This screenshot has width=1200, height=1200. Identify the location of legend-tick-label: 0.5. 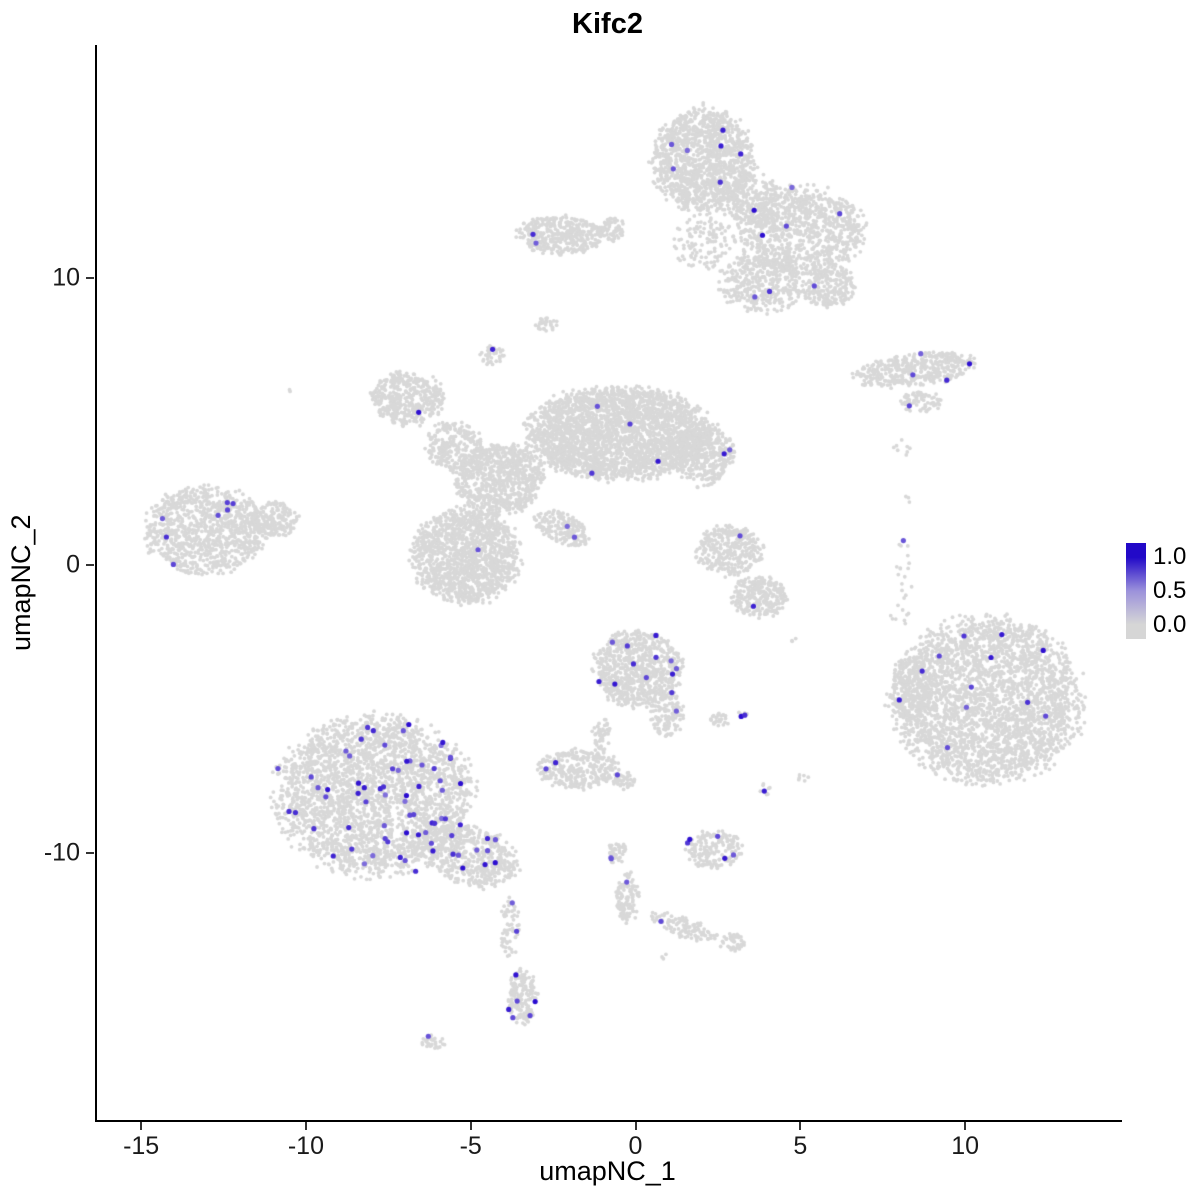
(1170, 590).